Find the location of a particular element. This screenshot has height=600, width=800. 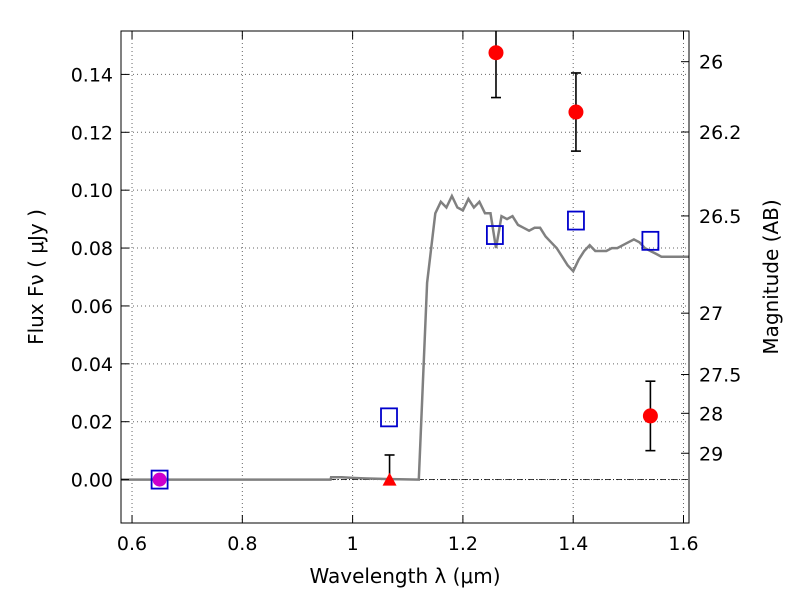

x-tick-label: 1.4 is located at coordinates (573, 544).